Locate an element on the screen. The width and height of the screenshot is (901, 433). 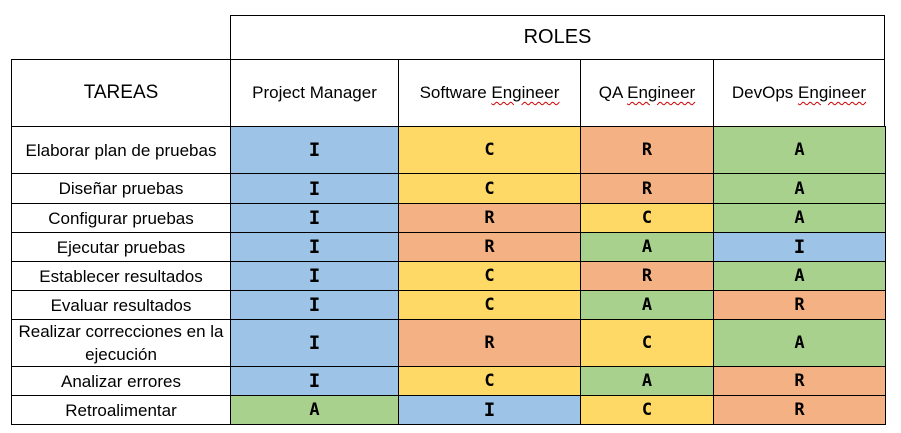
task-cell: Evaluar resultados is located at coordinates (121, 305).